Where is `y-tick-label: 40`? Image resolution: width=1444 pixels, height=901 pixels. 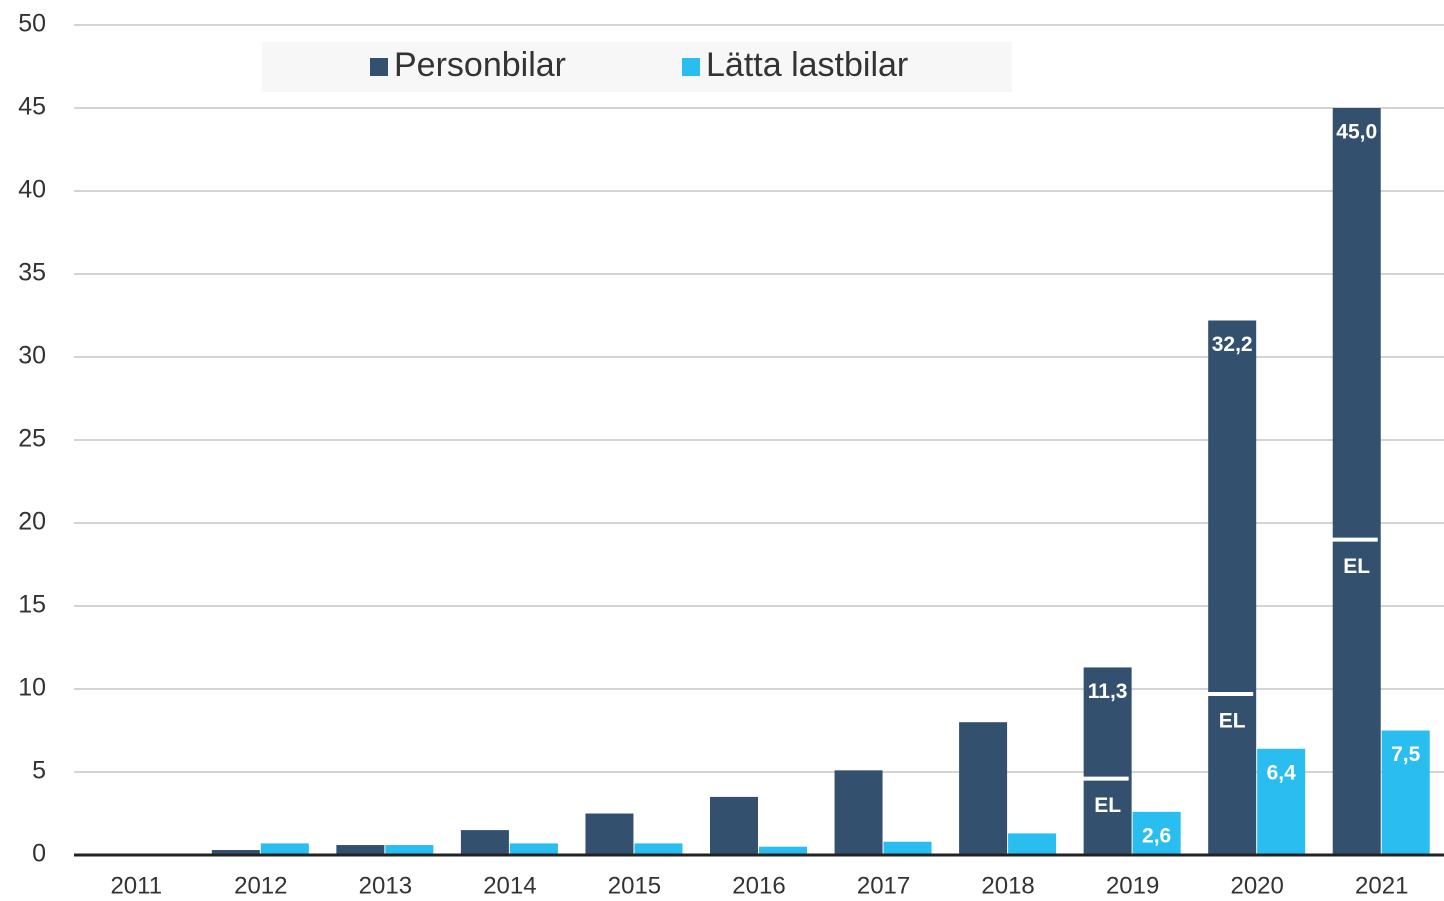 y-tick-label: 40 is located at coordinates (32, 190).